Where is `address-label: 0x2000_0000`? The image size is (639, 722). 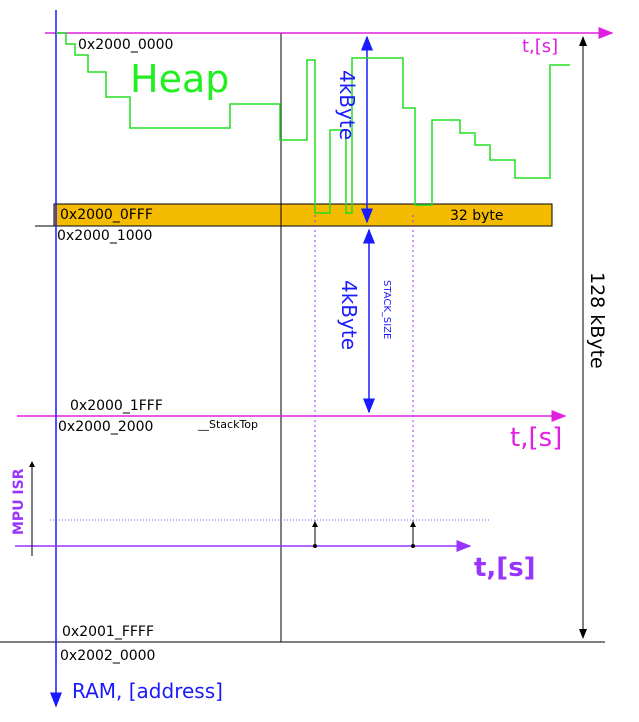 address-label: 0x2000_0000 is located at coordinates (125, 45).